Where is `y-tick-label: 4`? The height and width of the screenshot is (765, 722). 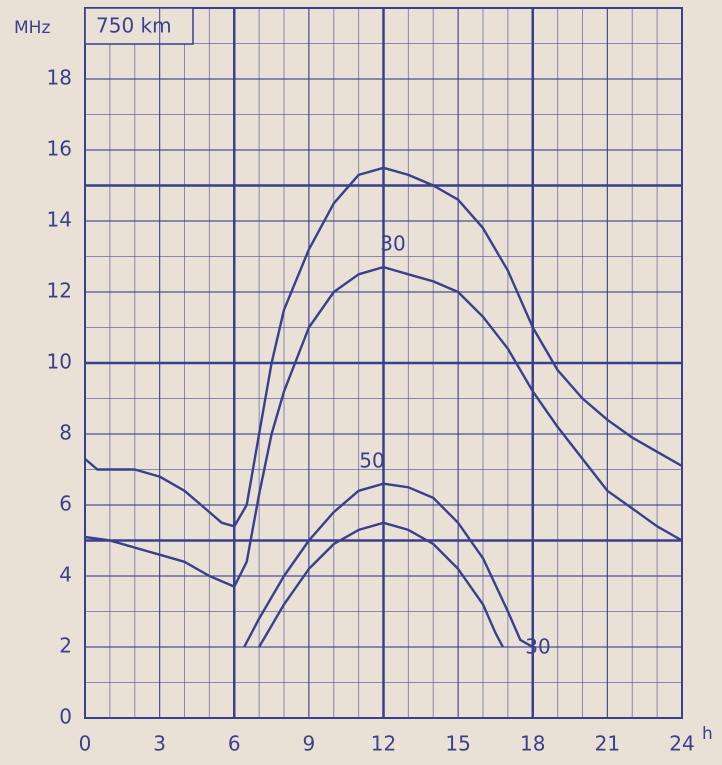
y-tick-label: 4 is located at coordinates (65, 575).